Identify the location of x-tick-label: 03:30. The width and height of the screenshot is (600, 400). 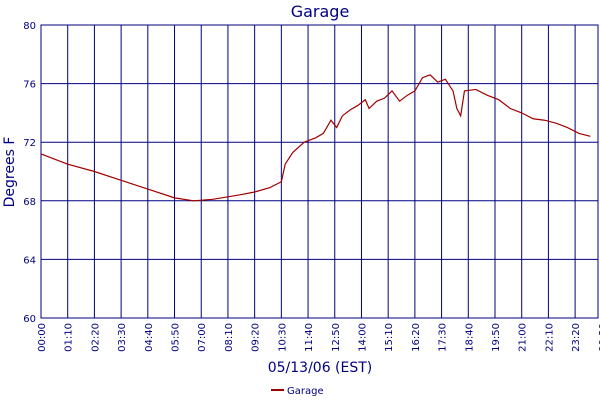
(122, 337).